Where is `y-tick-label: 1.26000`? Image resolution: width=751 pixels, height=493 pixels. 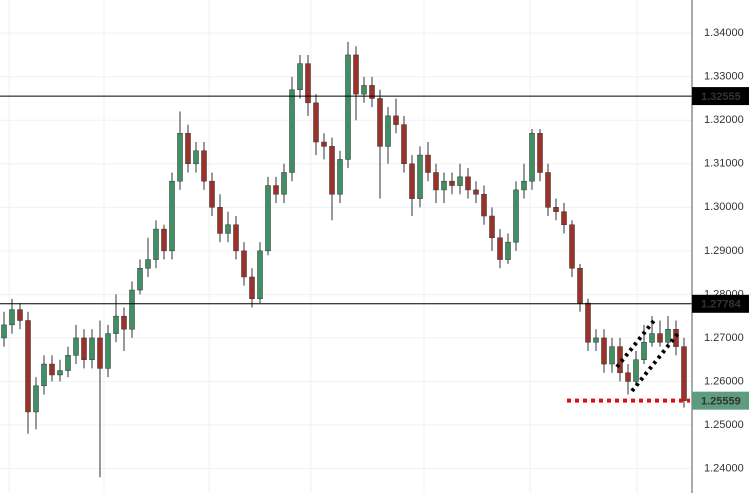 y-tick-label: 1.26000 is located at coordinates (724, 381).